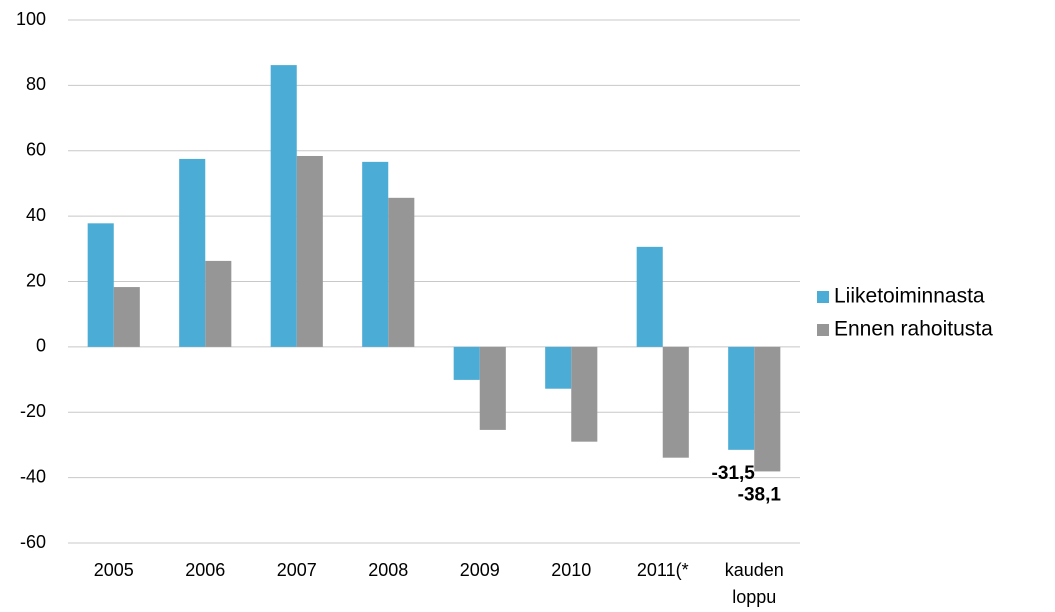  I want to click on x-tick-label: 2006, so click(205, 570).